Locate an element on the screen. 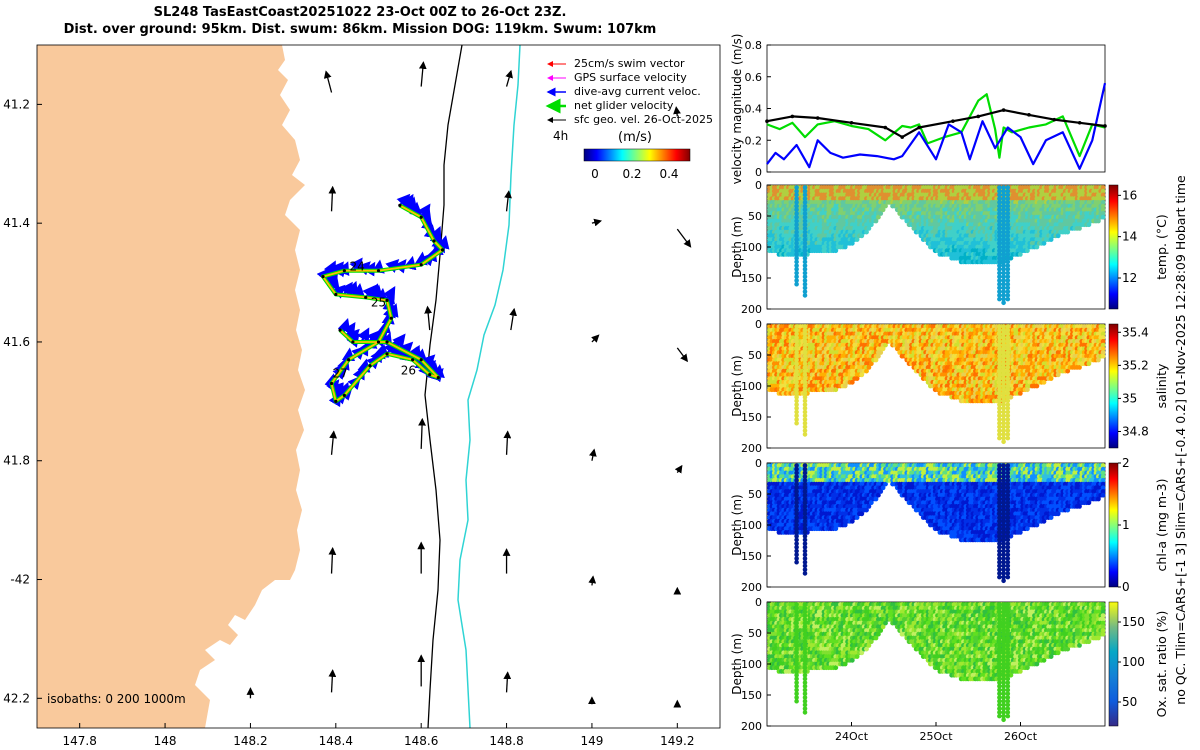  map-x-tick-label: 148.2 is located at coordinates (250, 741).